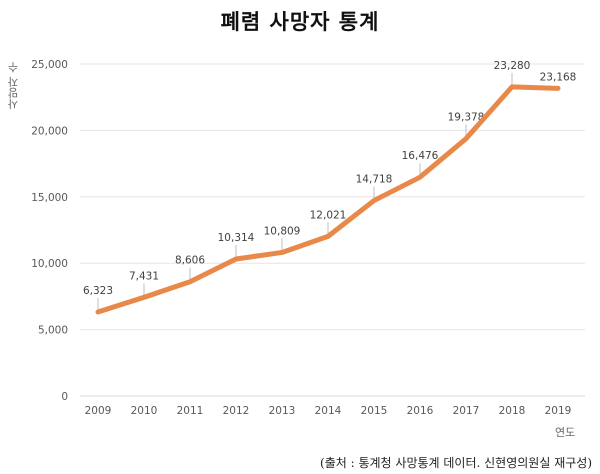 This screenshot has height=474, width=600. I want to click on y-tick-label: 0, so click(64, 397).